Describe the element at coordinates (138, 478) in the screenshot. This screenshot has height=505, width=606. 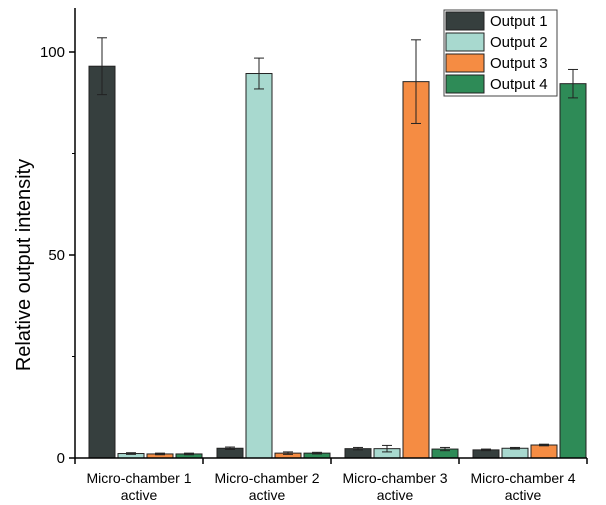
I see `x-tick-label: Micro-chamber 1` at that location.